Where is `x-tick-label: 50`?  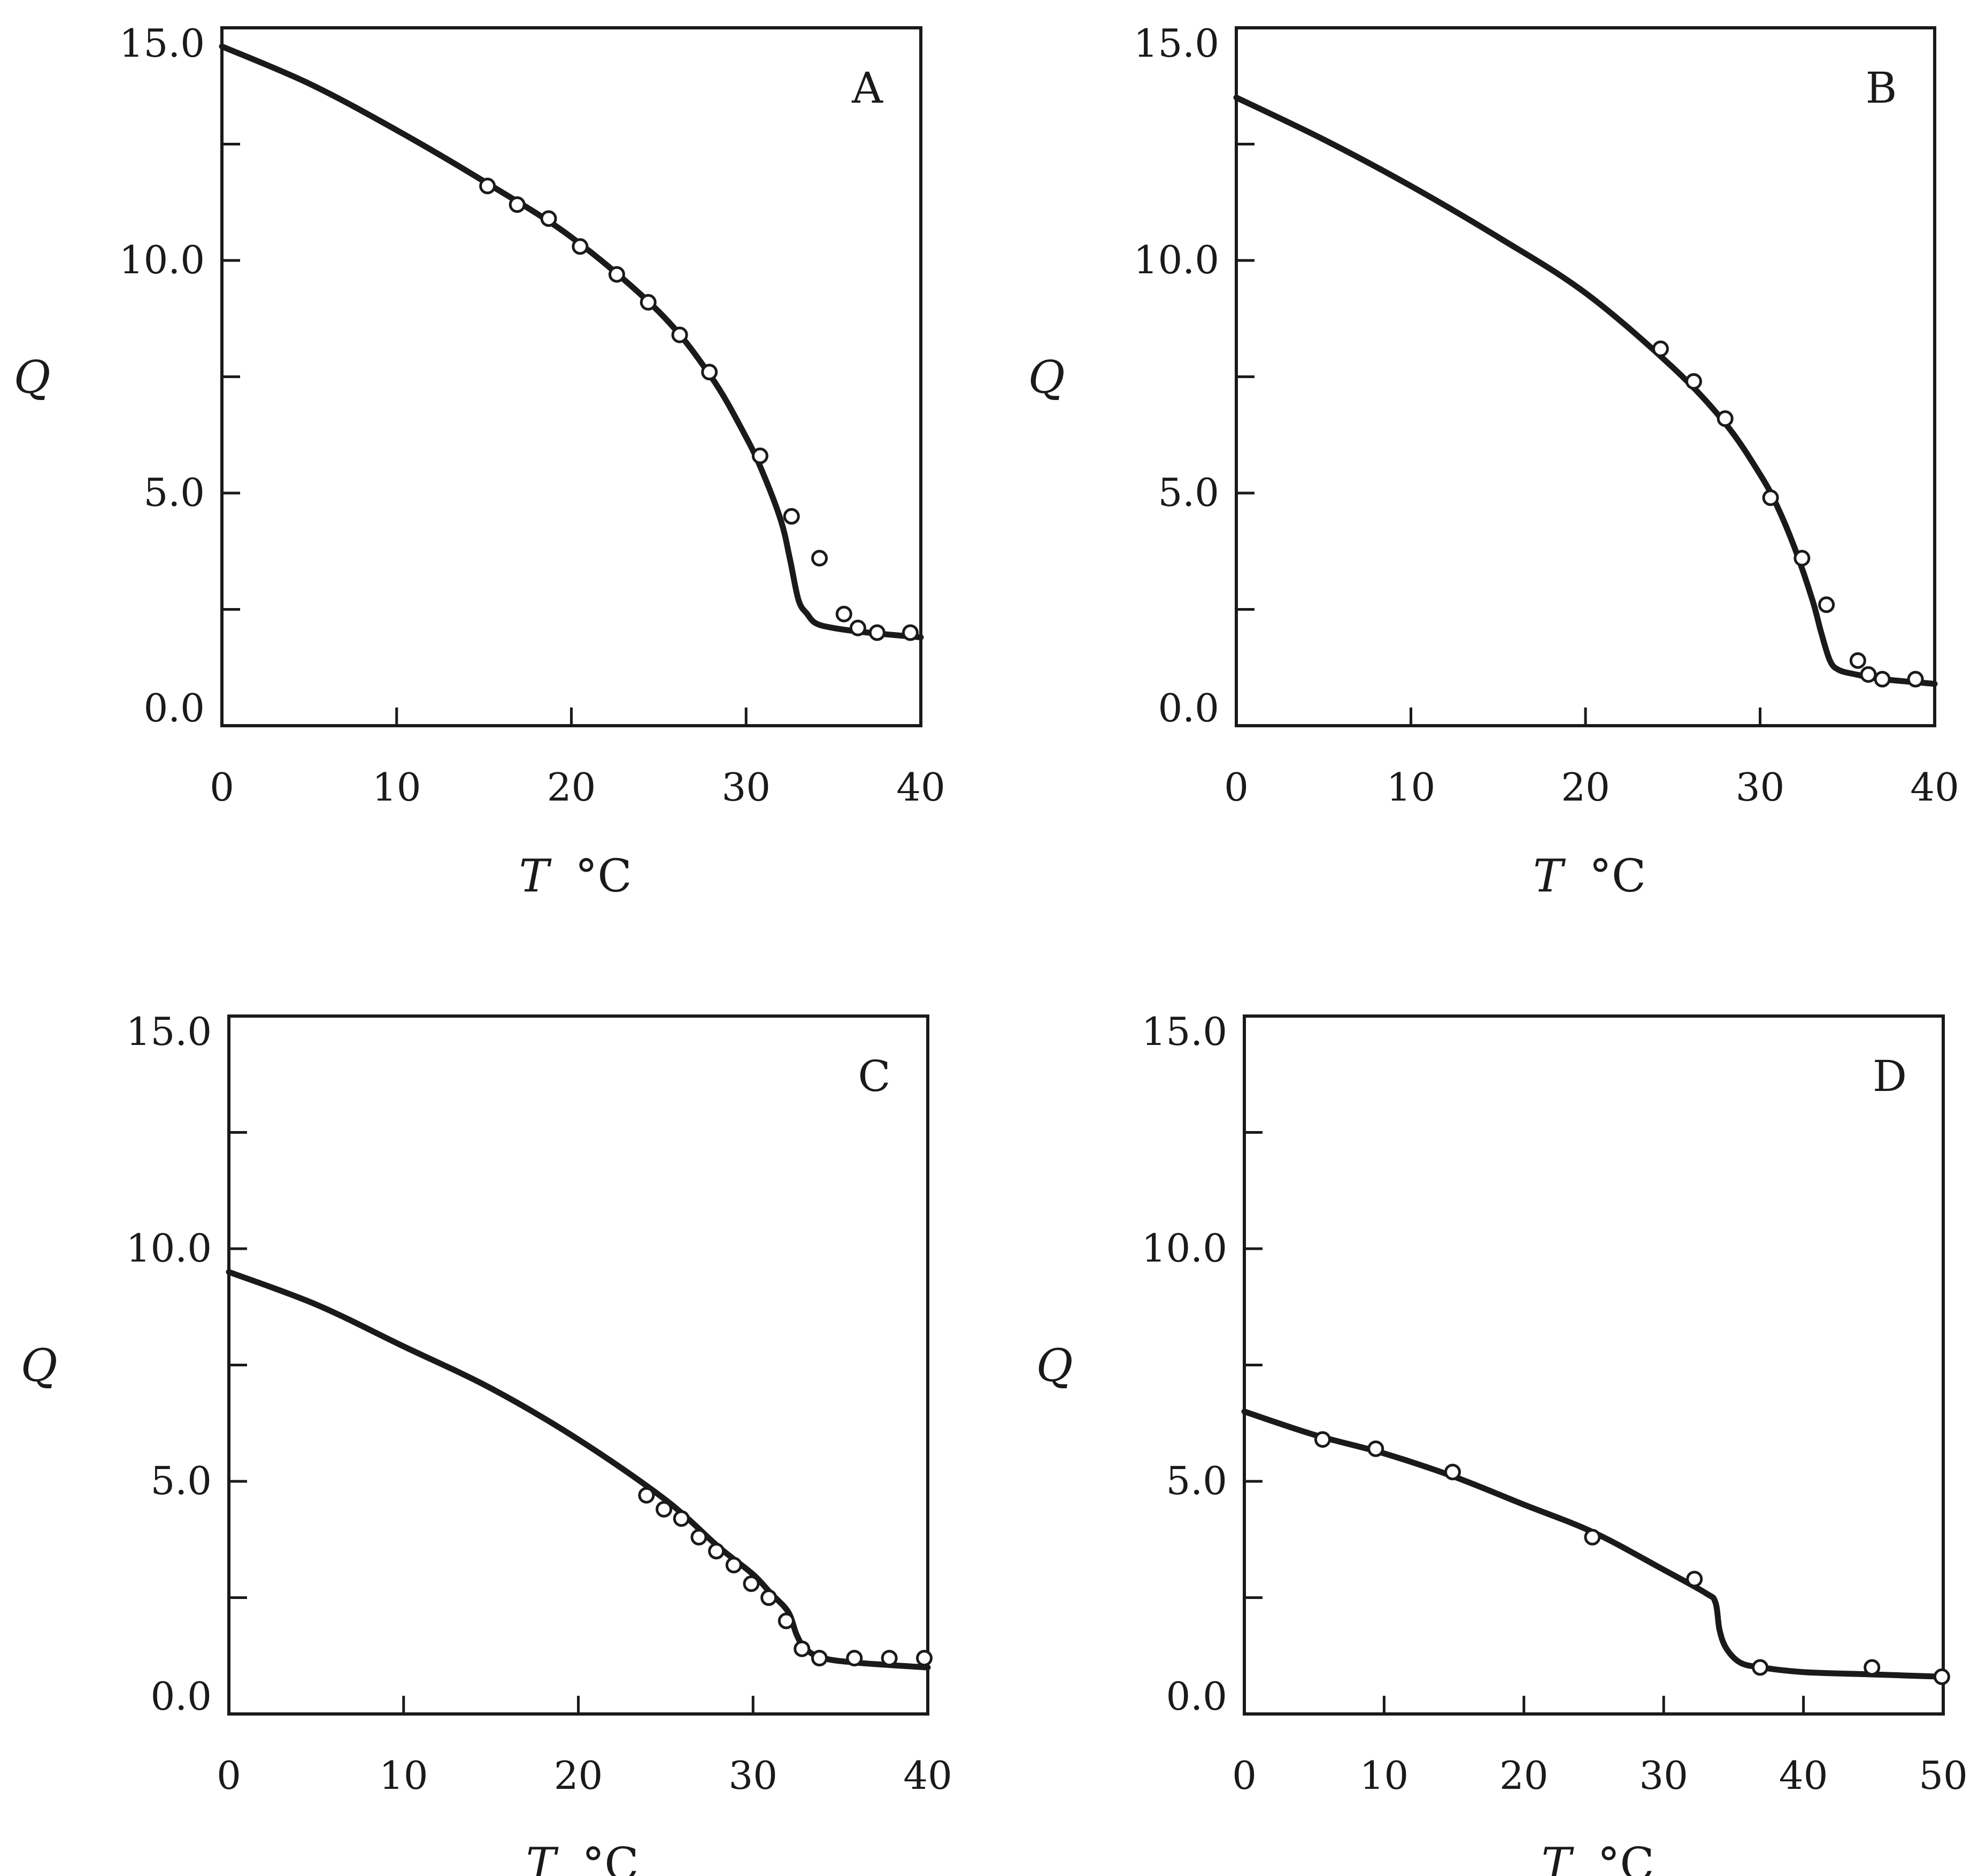 x-tick-label: 50 is located at coordinates (1943, 1775).